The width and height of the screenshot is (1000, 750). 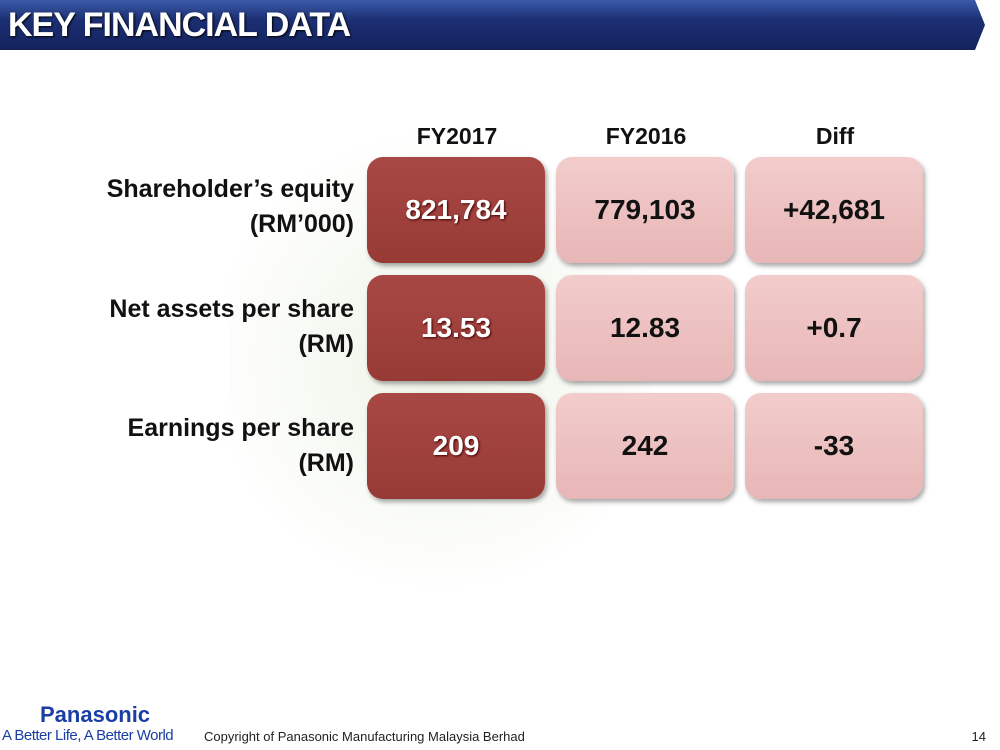 What do you see at coordinates (834, 328) in the screenshot?
I see `value-cell: +0.7` at bounding box center [834, 328].